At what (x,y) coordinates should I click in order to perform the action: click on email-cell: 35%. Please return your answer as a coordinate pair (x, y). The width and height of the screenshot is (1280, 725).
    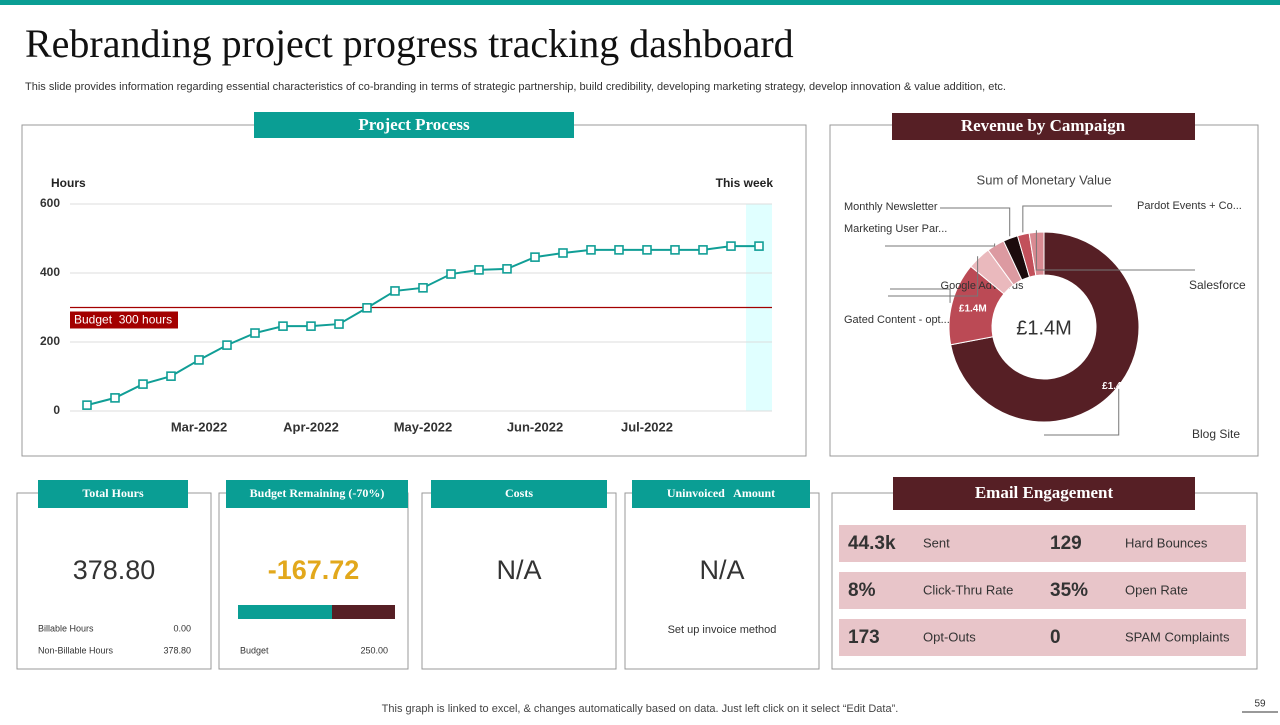
    Looking at the image, I should click on (1069, 590).